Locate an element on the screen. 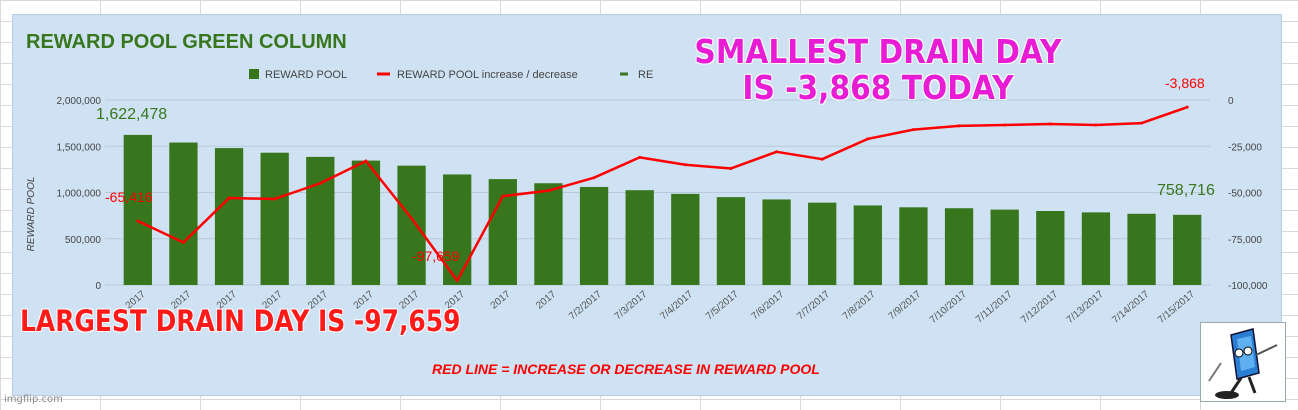  y2-tick-label: 0 is located at coordinates (1231, 101).